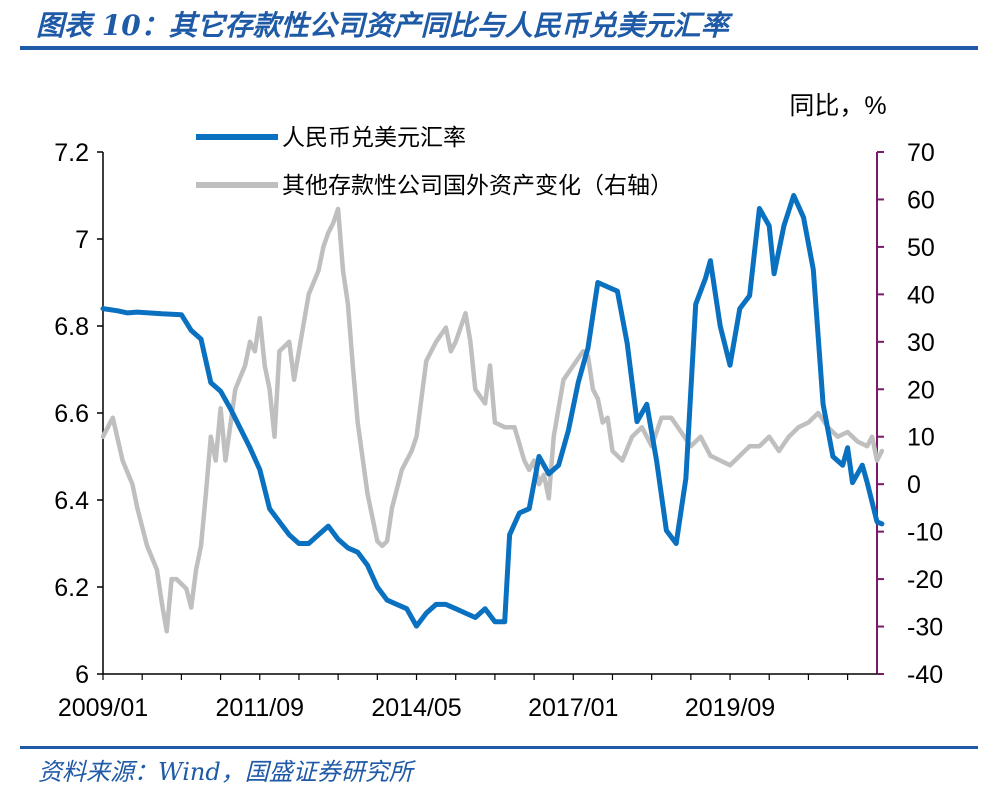 This screenshot has height=788, width=982. Describe the element at coordinates (921, 295) in the screenshot. I see `right-tick-label: 40` at that location.